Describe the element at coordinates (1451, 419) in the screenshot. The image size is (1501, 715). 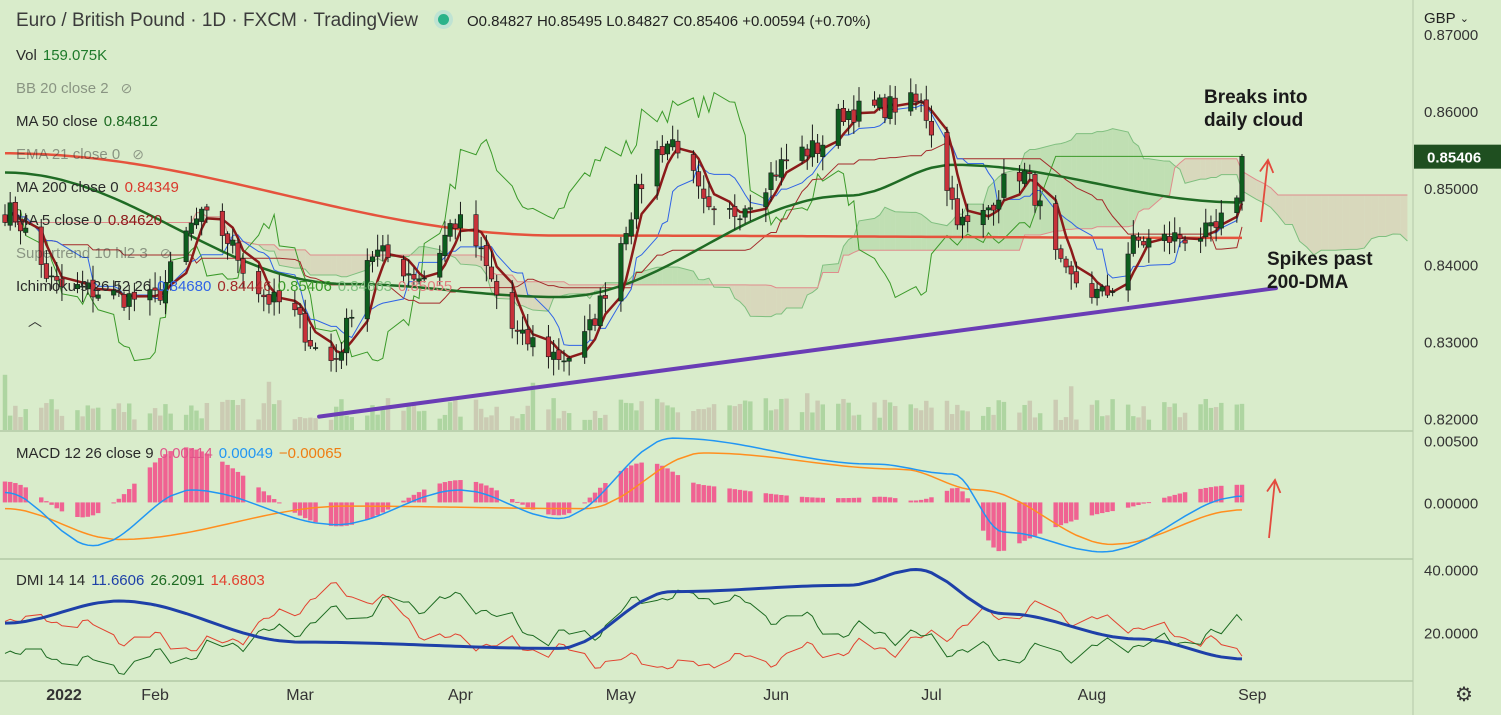
I see `price-tick-label: 0.82000` at that location.